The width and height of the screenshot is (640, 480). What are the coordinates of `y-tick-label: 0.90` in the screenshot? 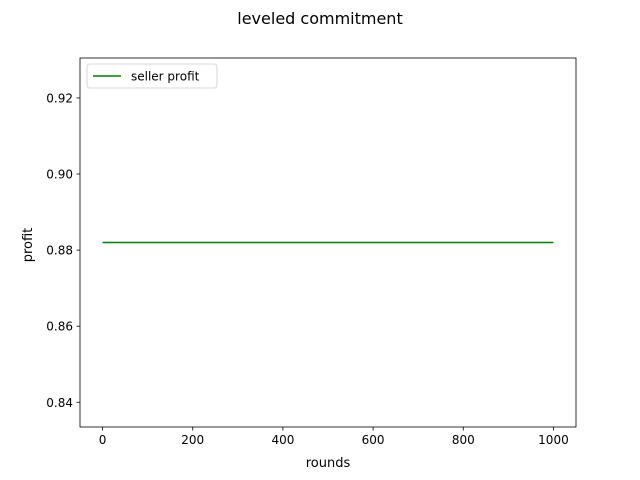 It's located at (59, 175).